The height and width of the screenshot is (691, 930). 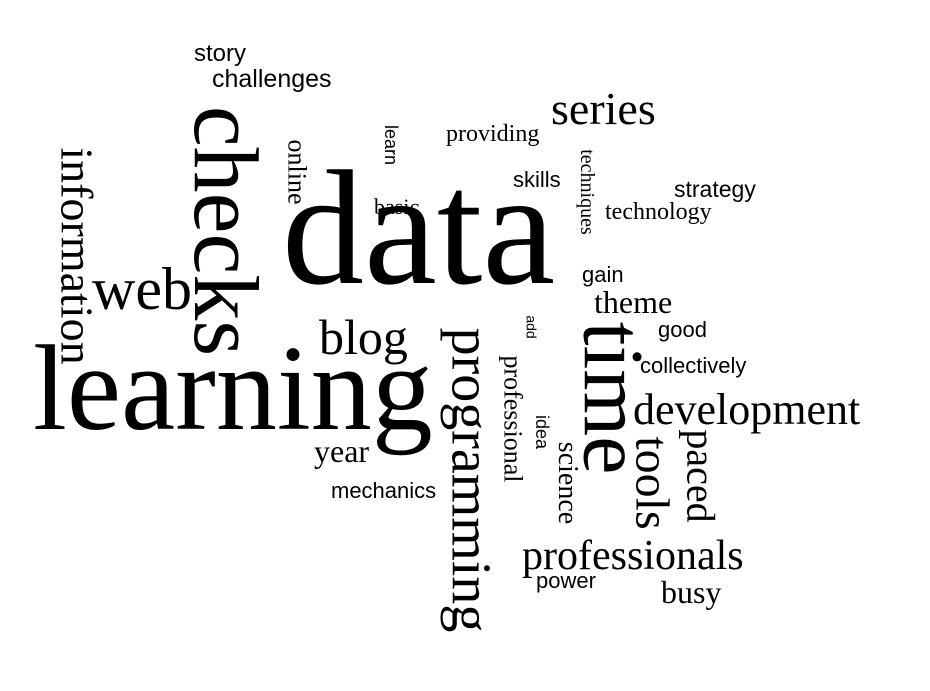 I want to click on word-programming: programming, so click(x=469, y=480).